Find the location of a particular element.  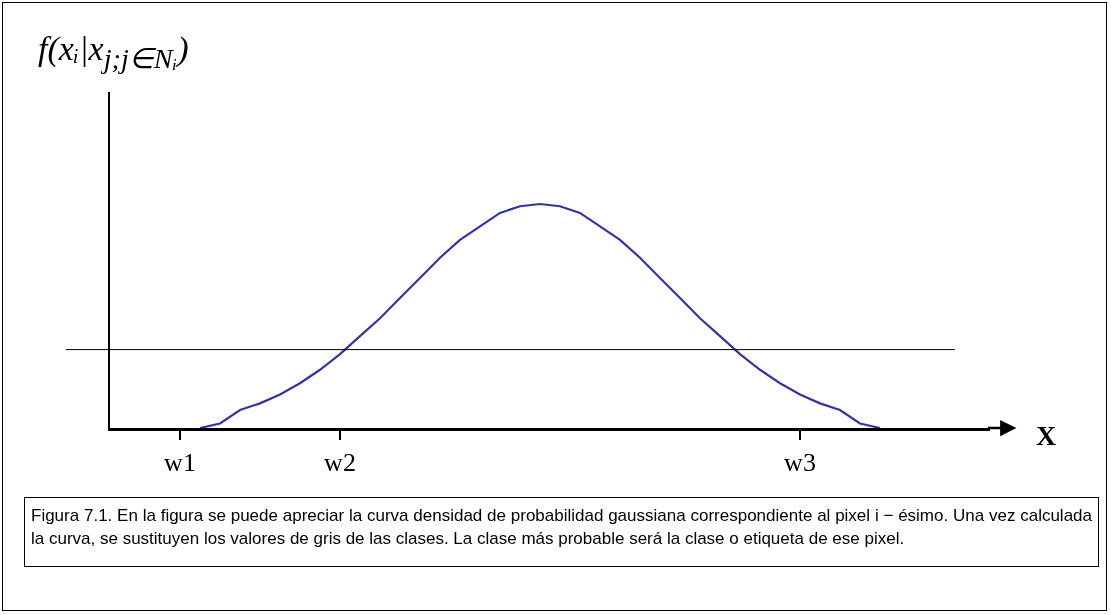

x-tick-label: w3 is located at coordinates (800, 462).